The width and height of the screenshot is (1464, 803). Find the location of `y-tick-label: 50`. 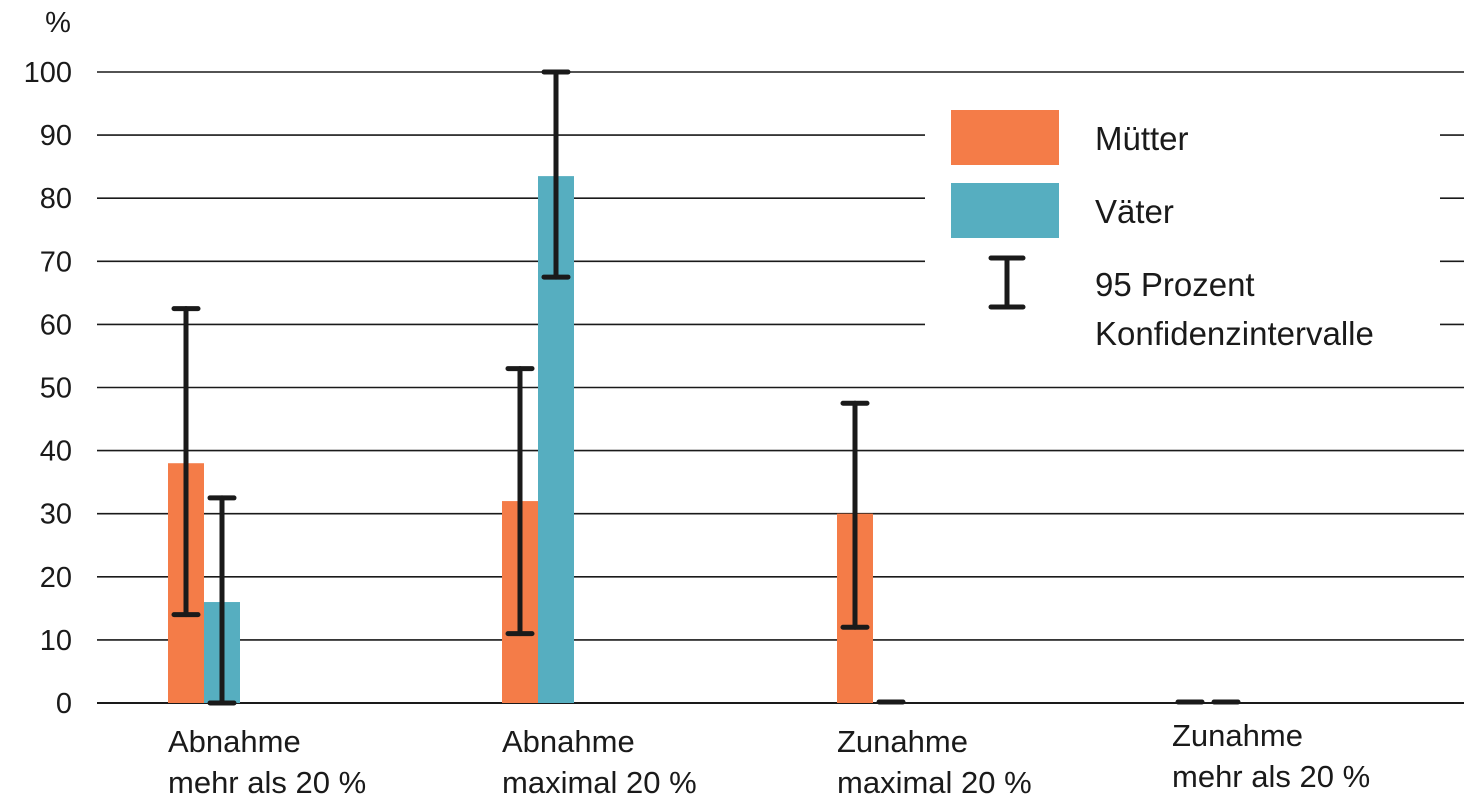

y-tick-label: 50 is located at coordinates (56, 389).